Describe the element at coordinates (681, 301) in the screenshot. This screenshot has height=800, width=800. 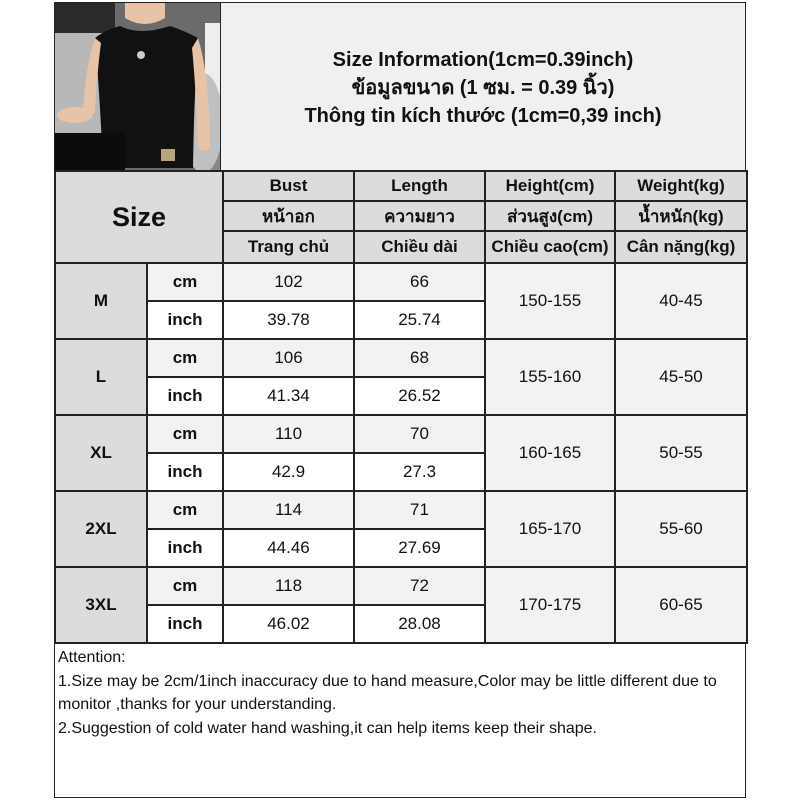
I see `weight-range: 40-45` at that location.